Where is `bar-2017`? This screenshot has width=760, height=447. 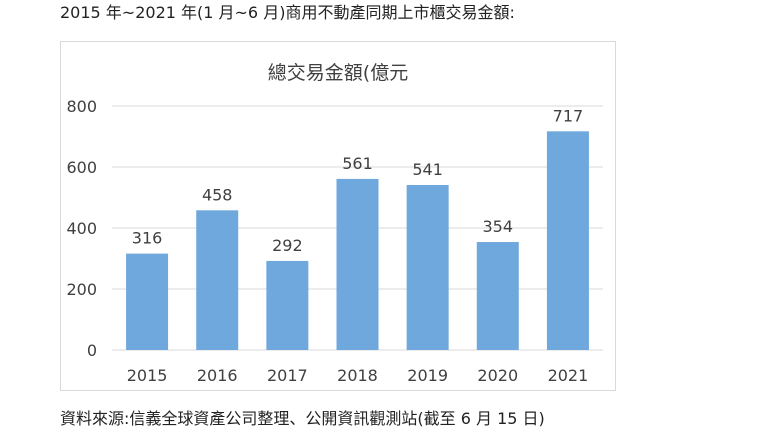 bar-2017 is located at coordinates (287, 305).